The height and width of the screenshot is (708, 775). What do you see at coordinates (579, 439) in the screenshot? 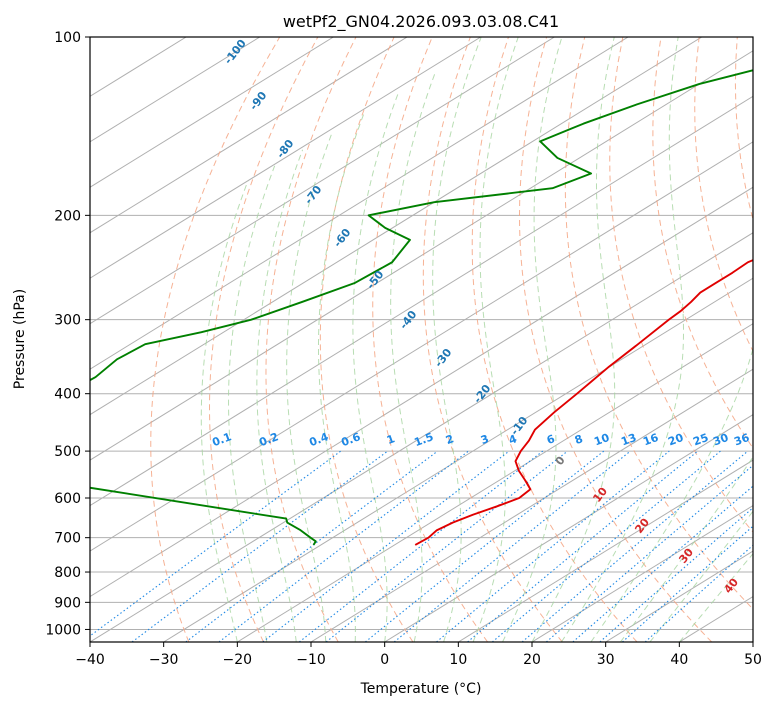
I see `mixing-ratio-label: 8` at bounding box center [579, 439].